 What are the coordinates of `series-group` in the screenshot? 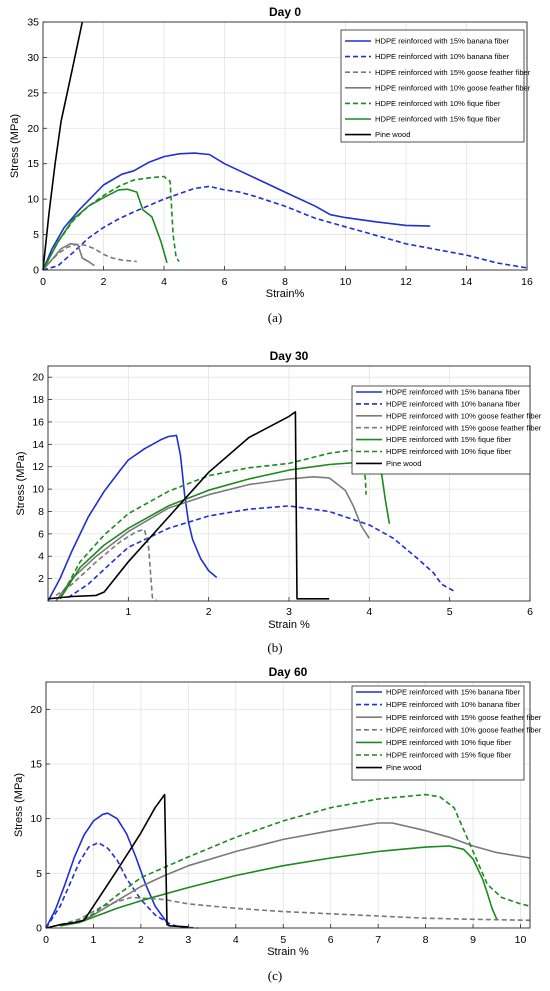 It's located at (288, 861).